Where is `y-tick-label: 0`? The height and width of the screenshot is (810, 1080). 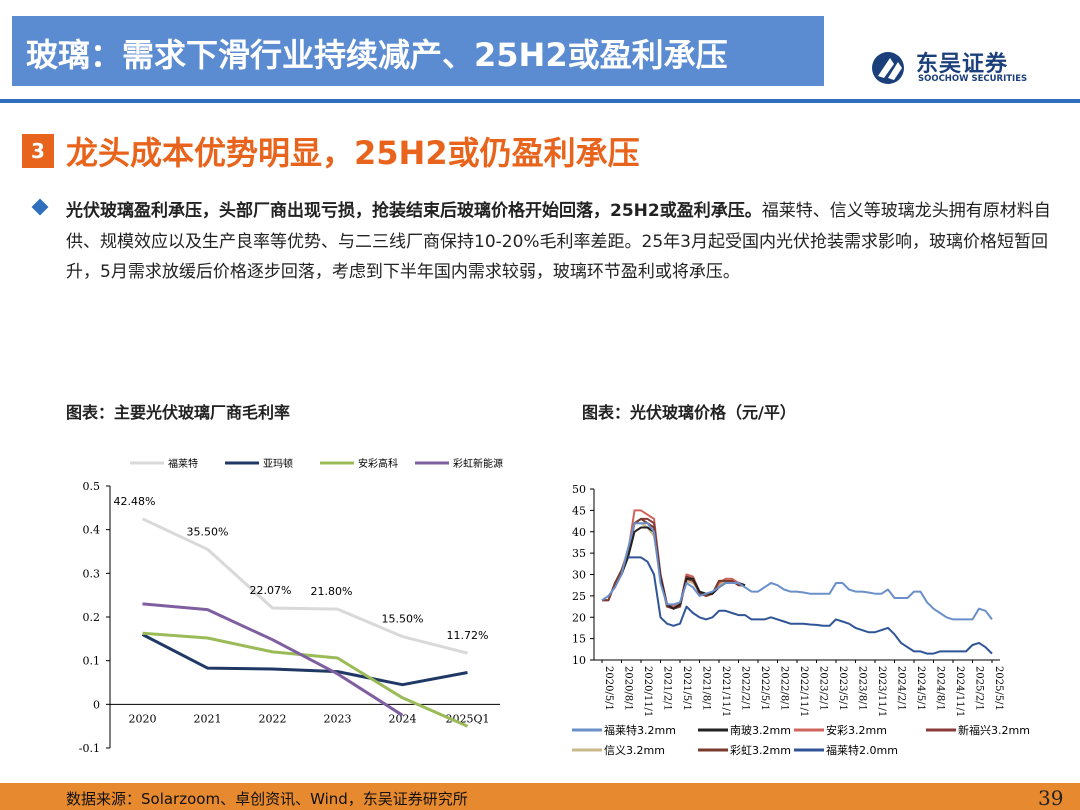 y-tick-label: 0 is located at coordinates (96, 704).